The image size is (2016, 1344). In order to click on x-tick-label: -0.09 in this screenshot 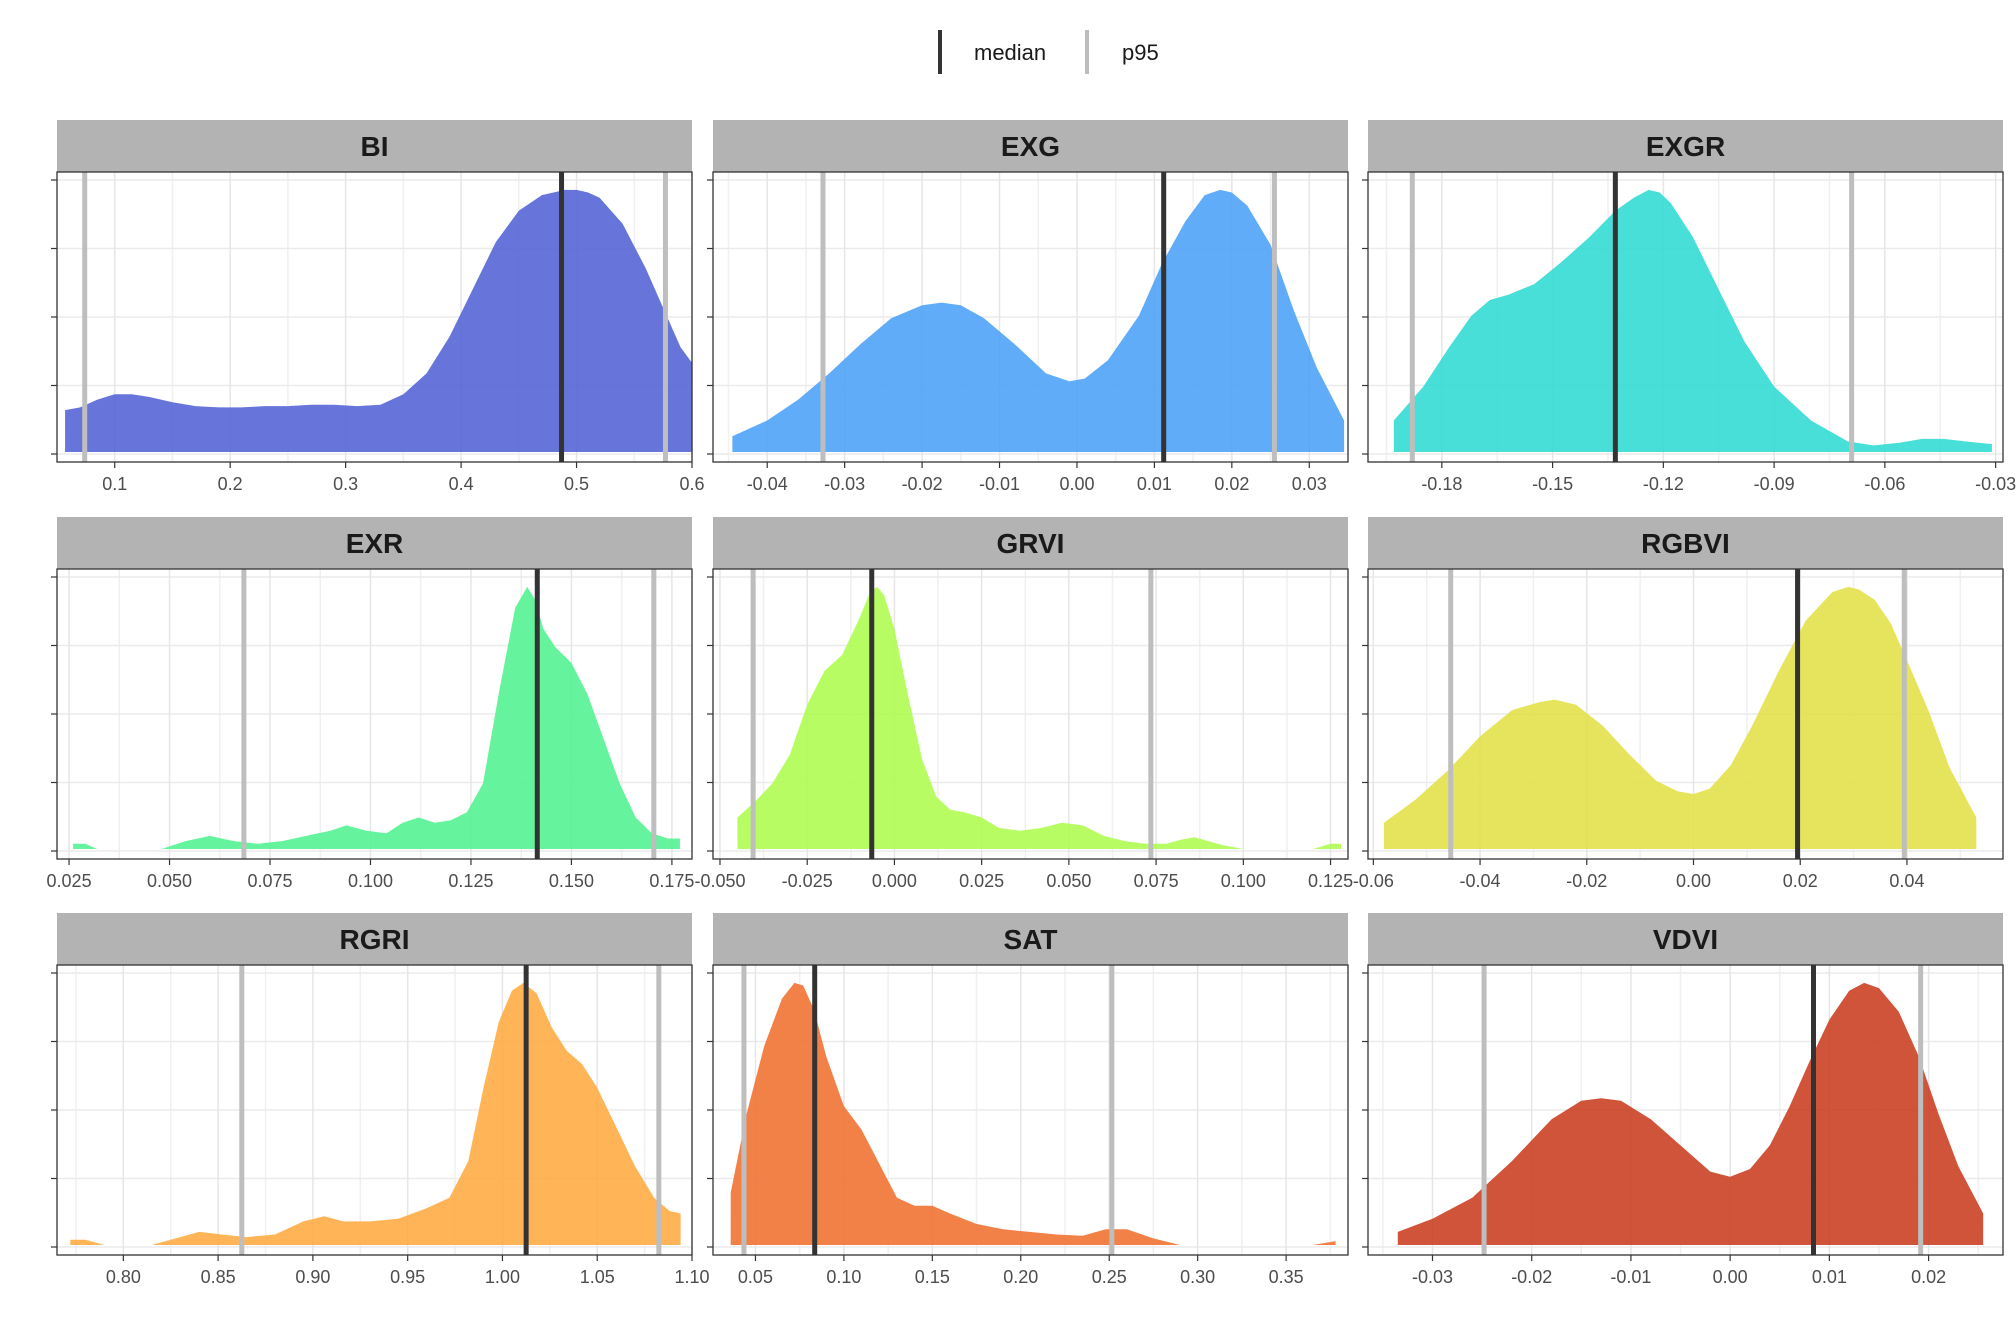, I will do `click(1774, 484)`.